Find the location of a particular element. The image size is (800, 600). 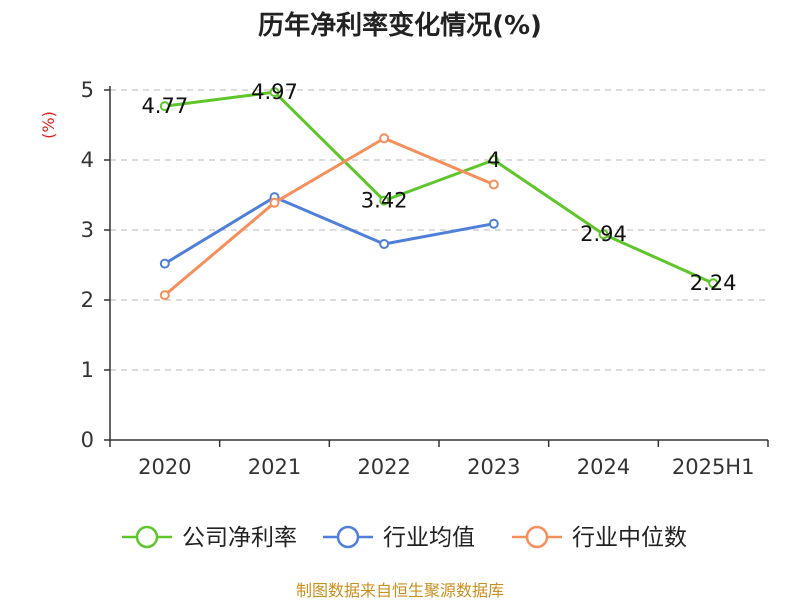

legend-label: 行业中位数 is located at coordinates (629, 538).